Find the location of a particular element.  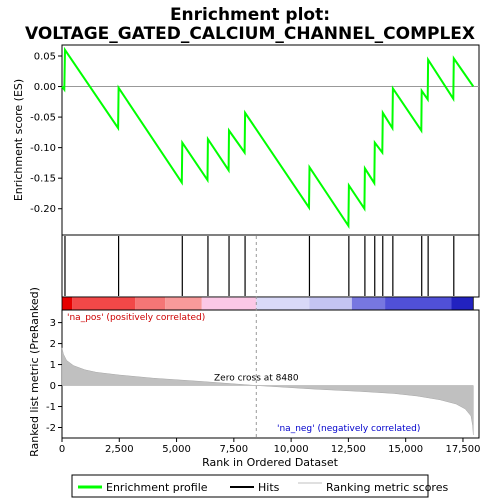

neg-correlated-label: 'na_neg' (negatively correlated) is located at coordinates (348, 429).